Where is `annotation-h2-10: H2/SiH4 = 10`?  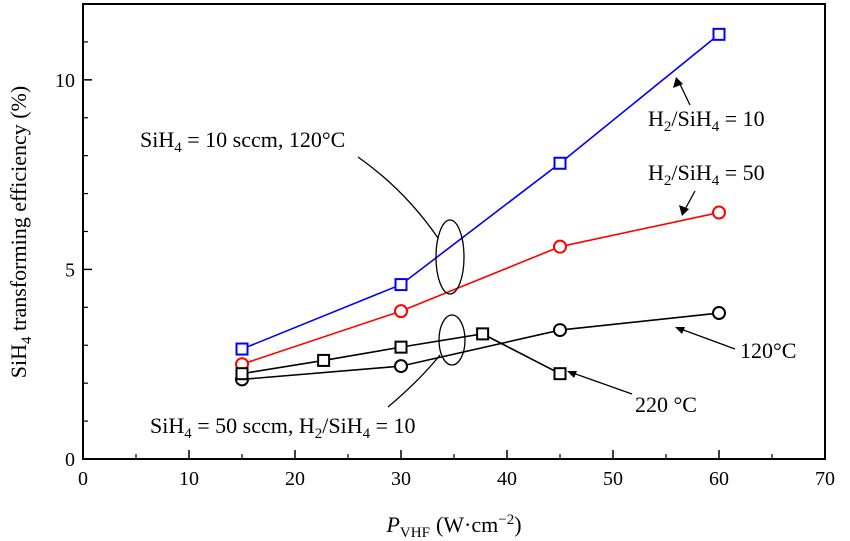 annotation-h2-10: H2/SiH4 = 10 is located at coordinates (706, 120).